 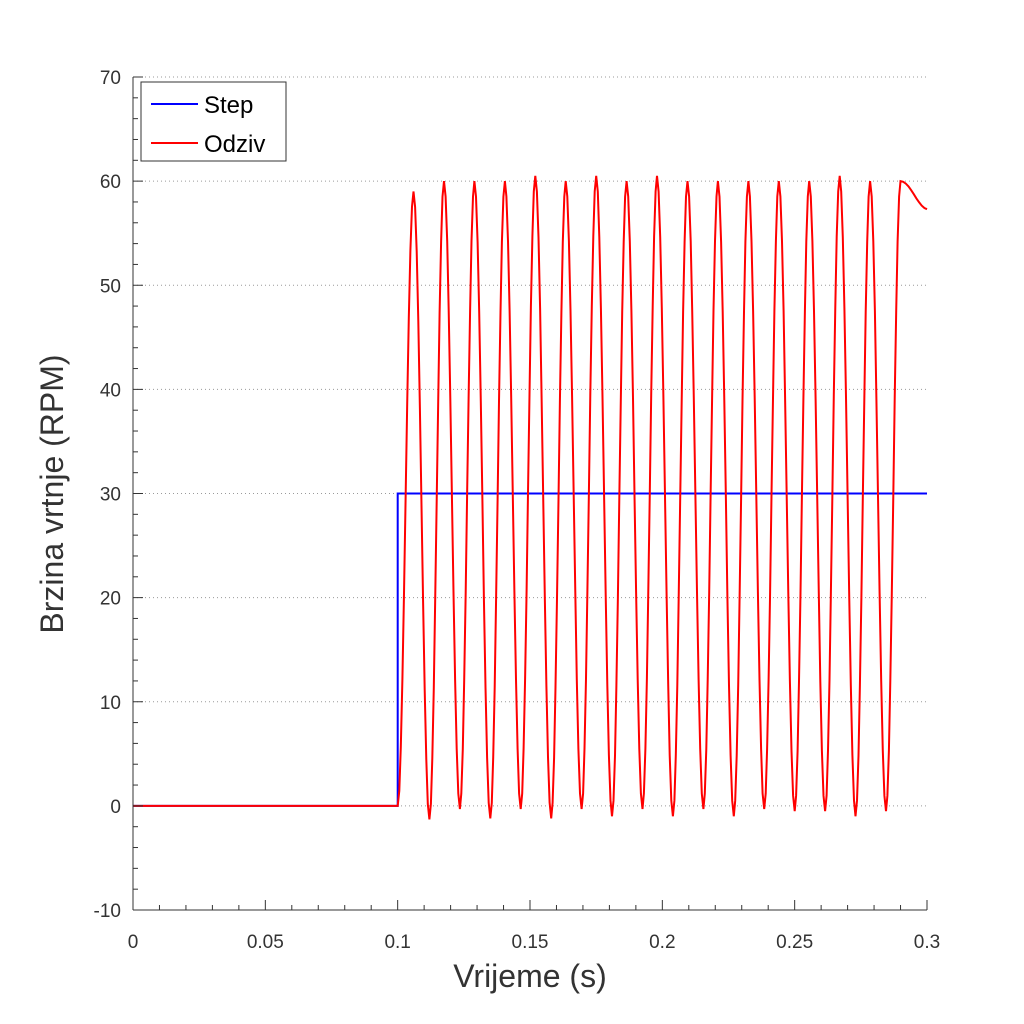 I want to click on y-tick-label: 50, so click(x=110, y=286).